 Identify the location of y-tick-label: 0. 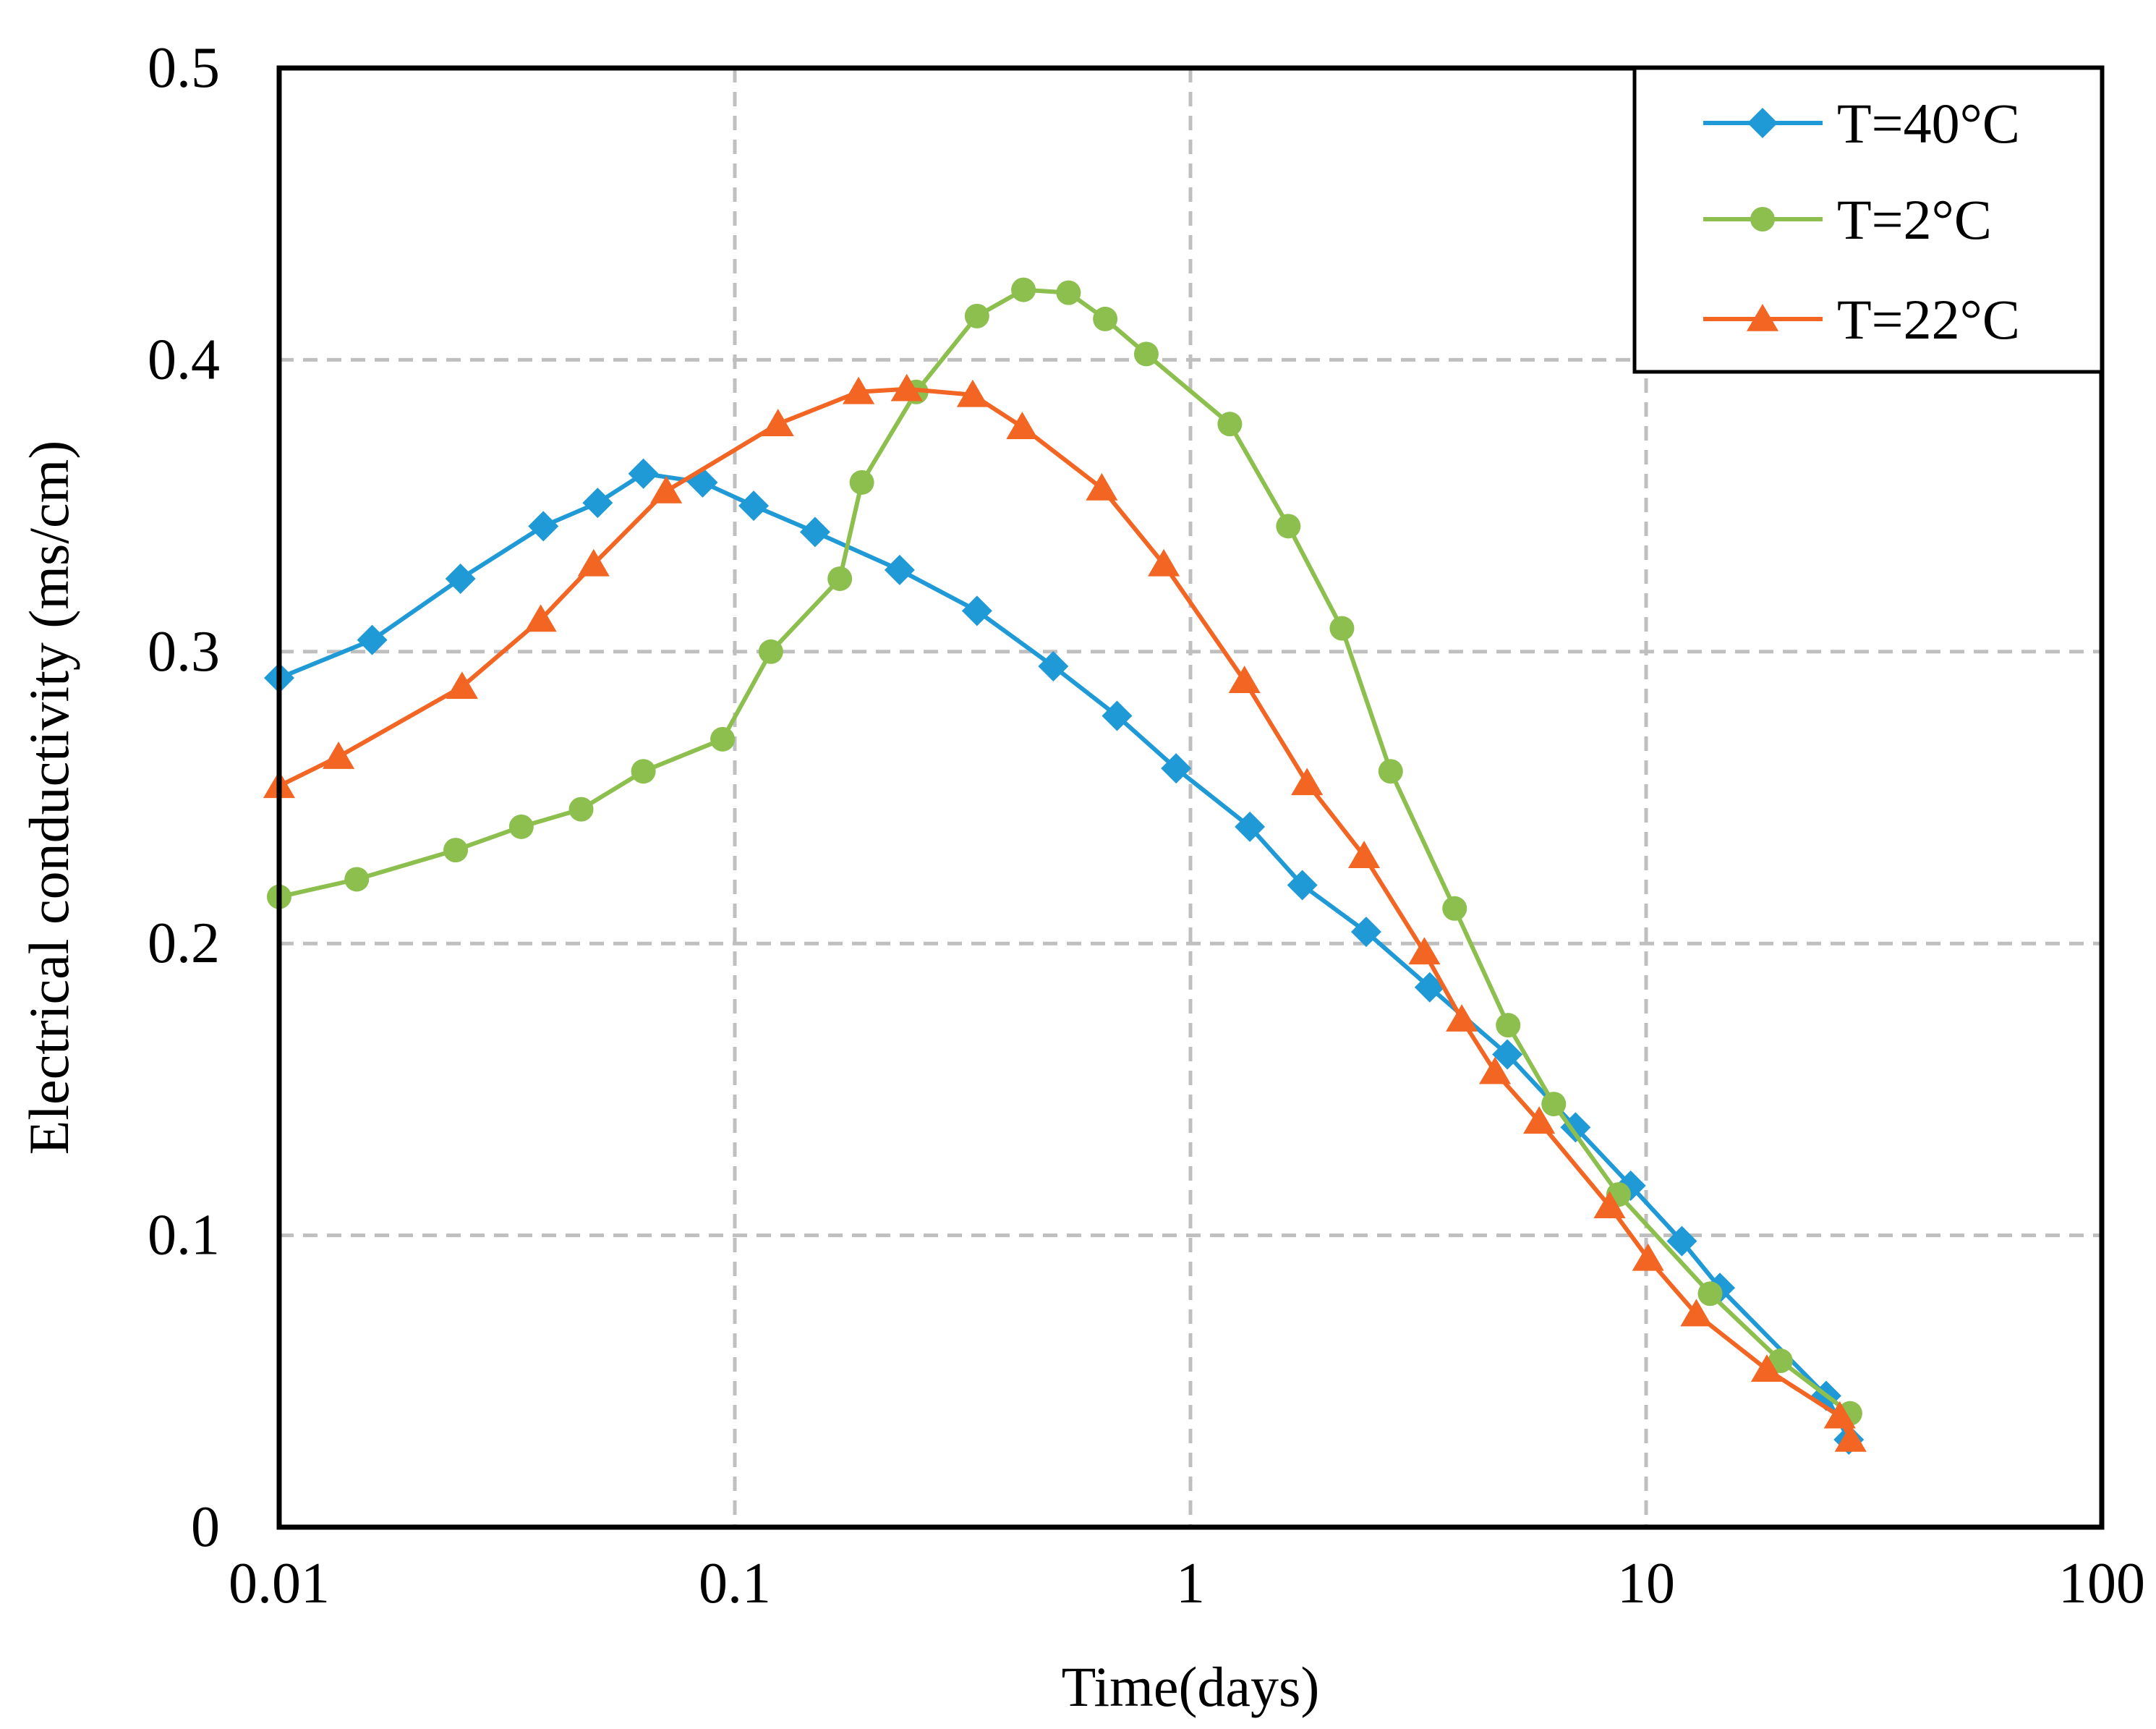
(205, 1527).